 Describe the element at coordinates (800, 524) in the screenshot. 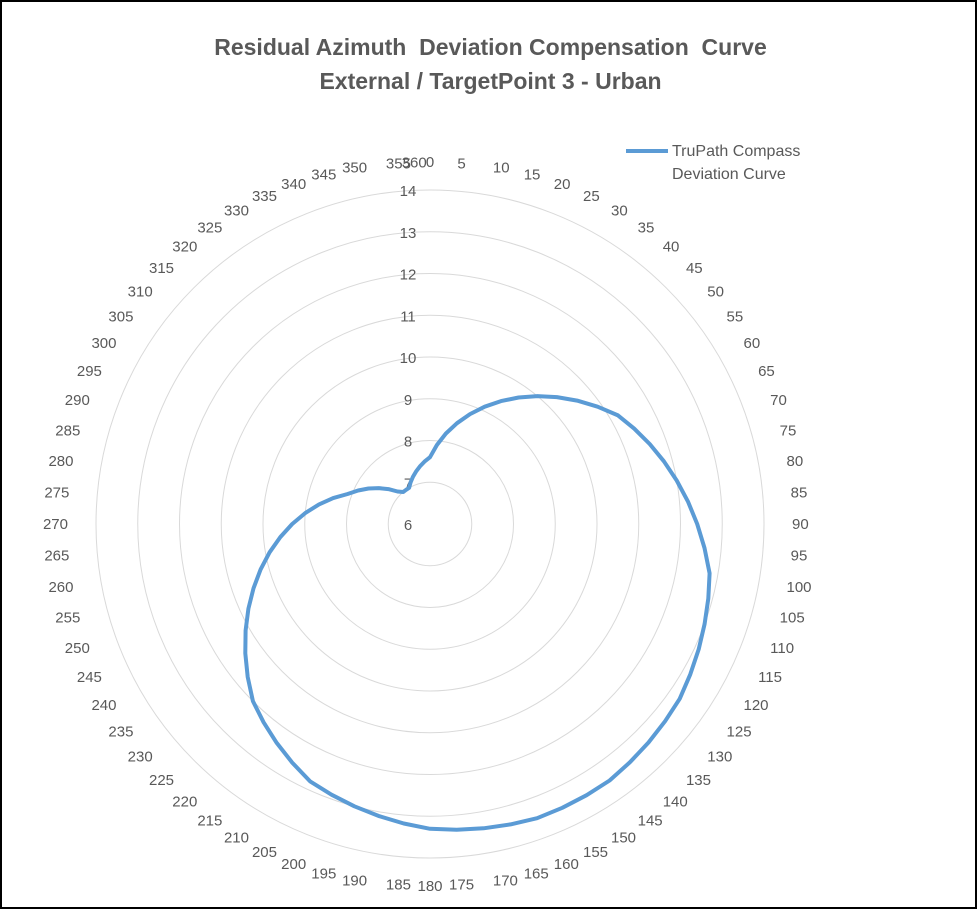

I see `angle-tick-label: 90` at that location.